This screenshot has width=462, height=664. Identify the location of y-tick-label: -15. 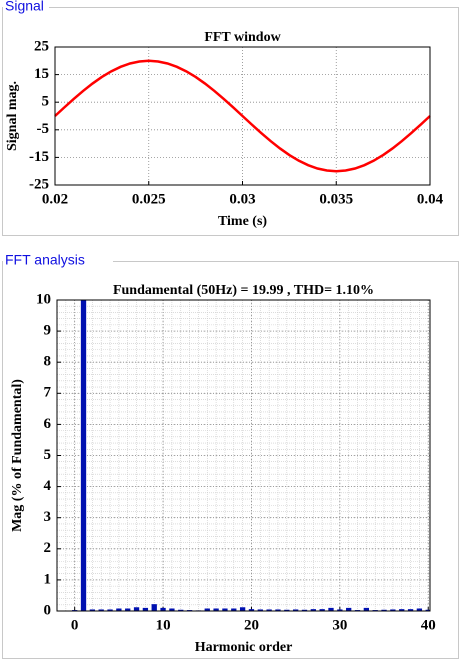
(39, 157).